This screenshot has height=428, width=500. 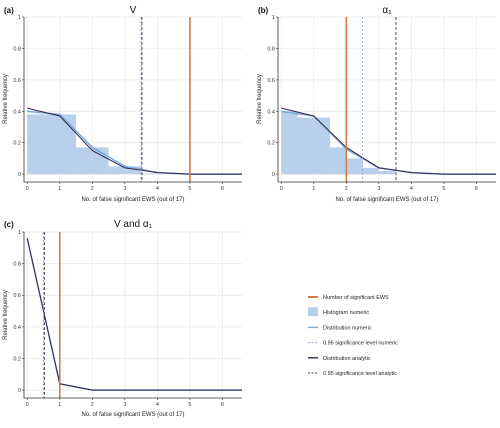 I want to click on panel-label: (a), so click(x=9, y=10).